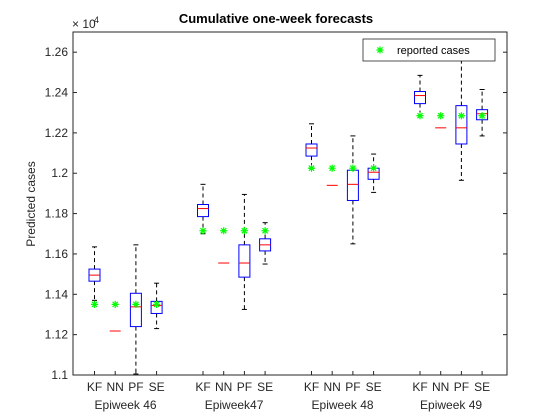 Image resolution: width=560 pixels, height=420 pixels. What do you see at coordinates (451, 405) in the screenshot?
I see `group-label: Epiweek 49` at bounding box center [451, 405].